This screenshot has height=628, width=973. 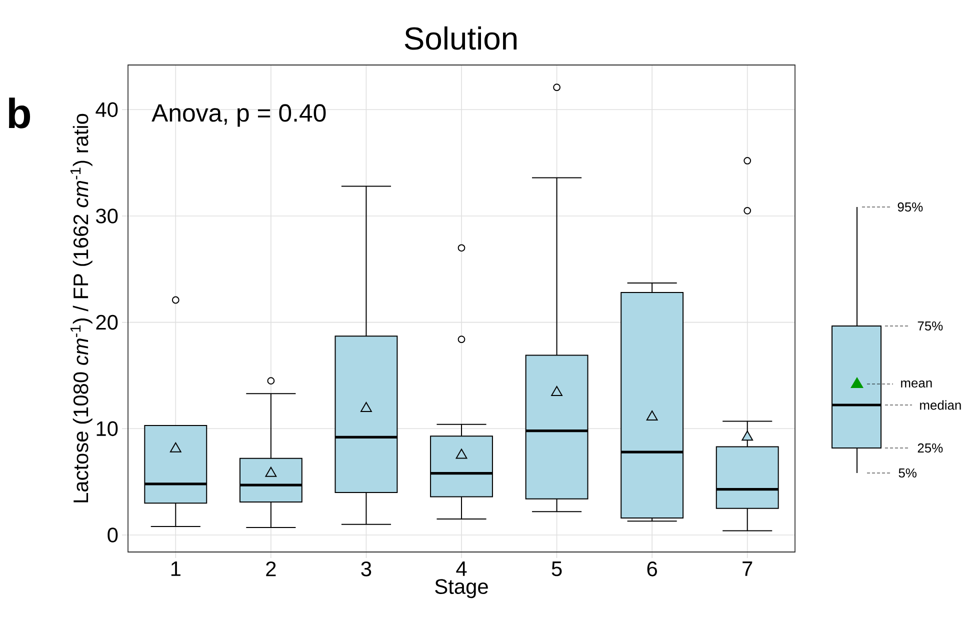 I want to click on x-axis-title: Stage, so click(x=461, y=588).